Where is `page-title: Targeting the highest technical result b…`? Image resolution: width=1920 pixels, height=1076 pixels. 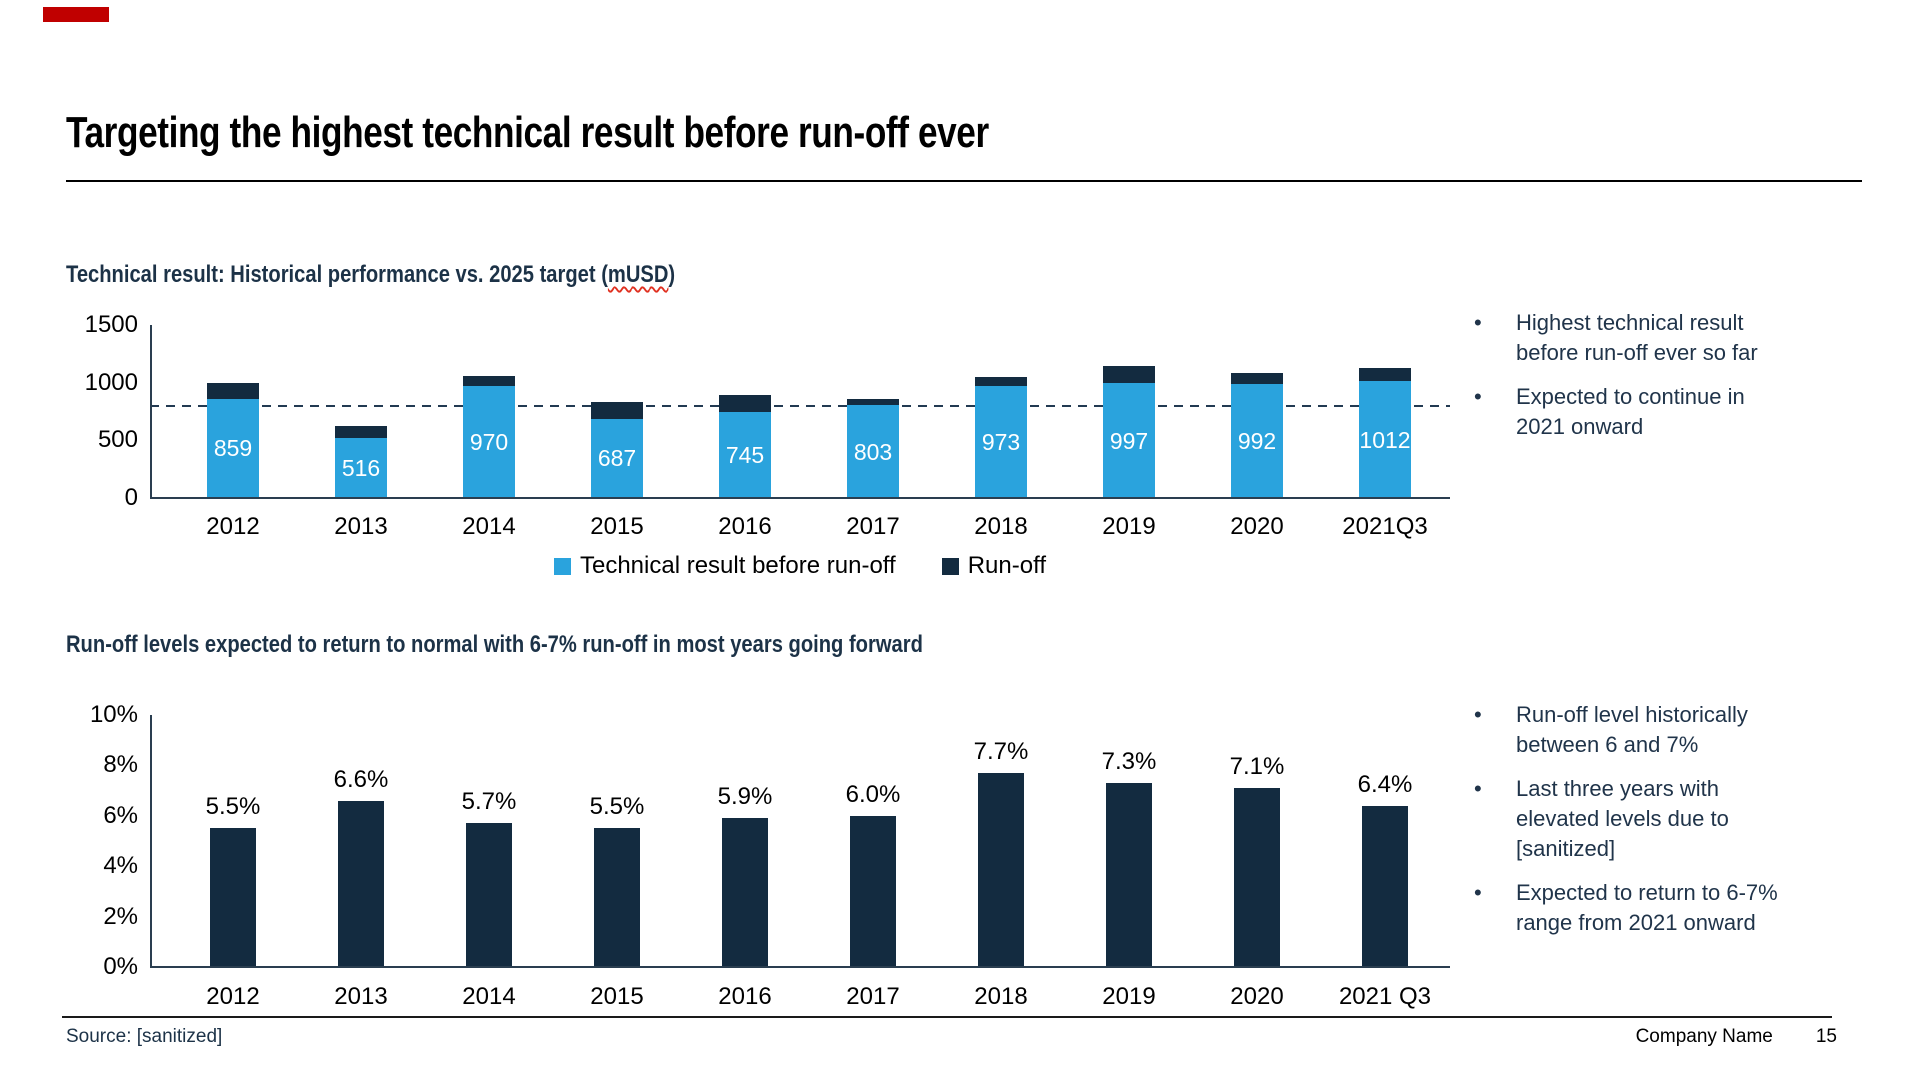 page-title: Targeting the highest technical result b… is located at coordinates (527, 132).